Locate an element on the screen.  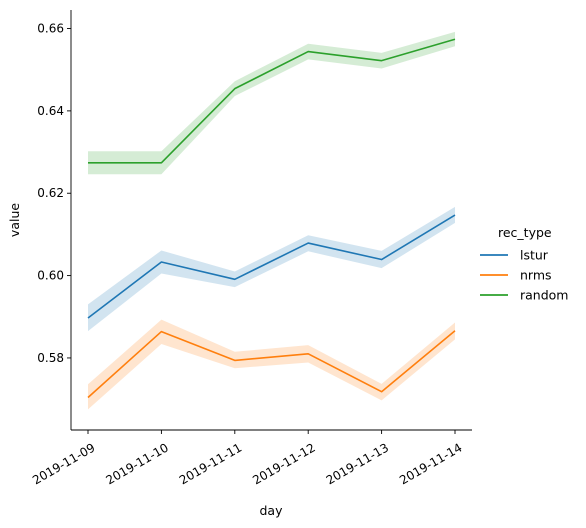
x-tick-label: 2019-11-12 is located at coordinates (283, 463).